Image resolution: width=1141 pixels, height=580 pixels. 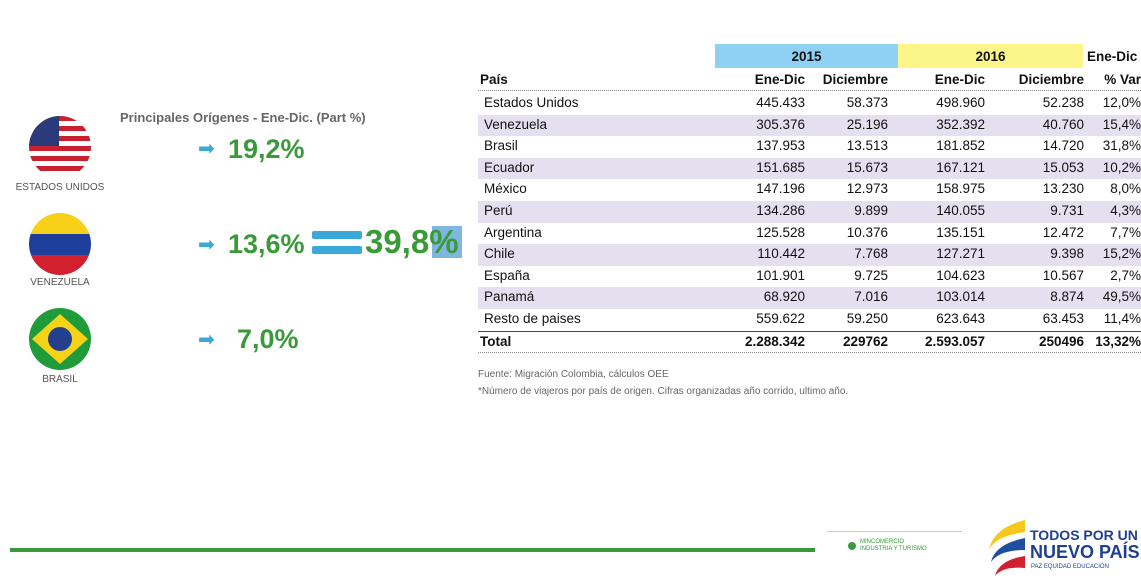 What do you see at coordinates (867, 146) in the screenshot?
I see `table-cell: 13.513` at bounding box center [867, 146].